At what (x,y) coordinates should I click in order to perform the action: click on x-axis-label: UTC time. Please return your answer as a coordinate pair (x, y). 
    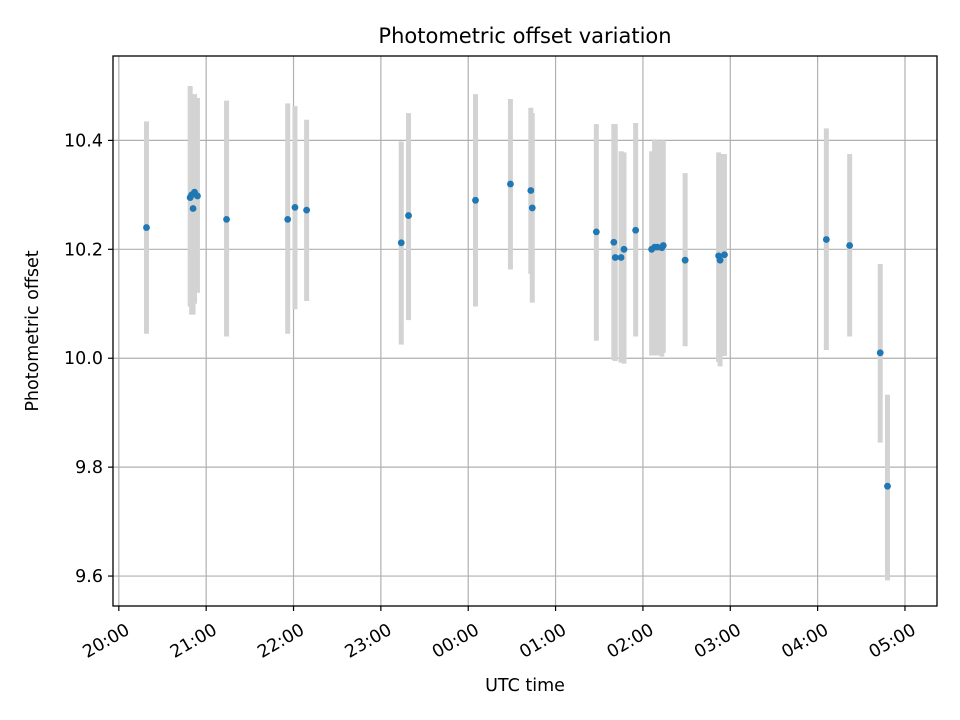
    Looking at the image, I should click on (525, 686).